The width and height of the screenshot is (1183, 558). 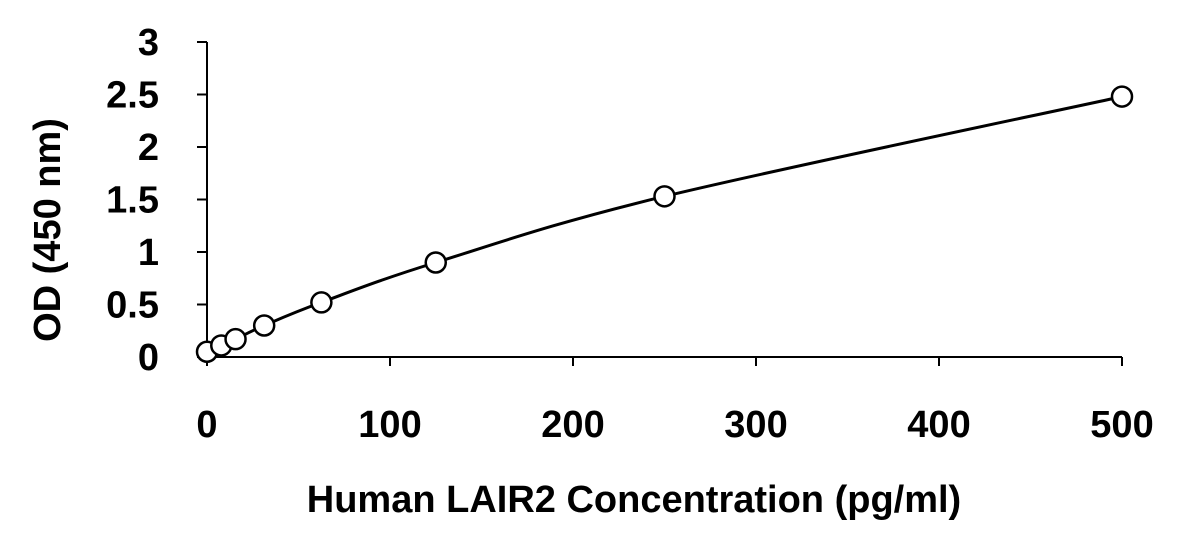 I want to click on x-axis-title: Human LAIR2 Concentration (pg/ml), so click(x=634, y=500).